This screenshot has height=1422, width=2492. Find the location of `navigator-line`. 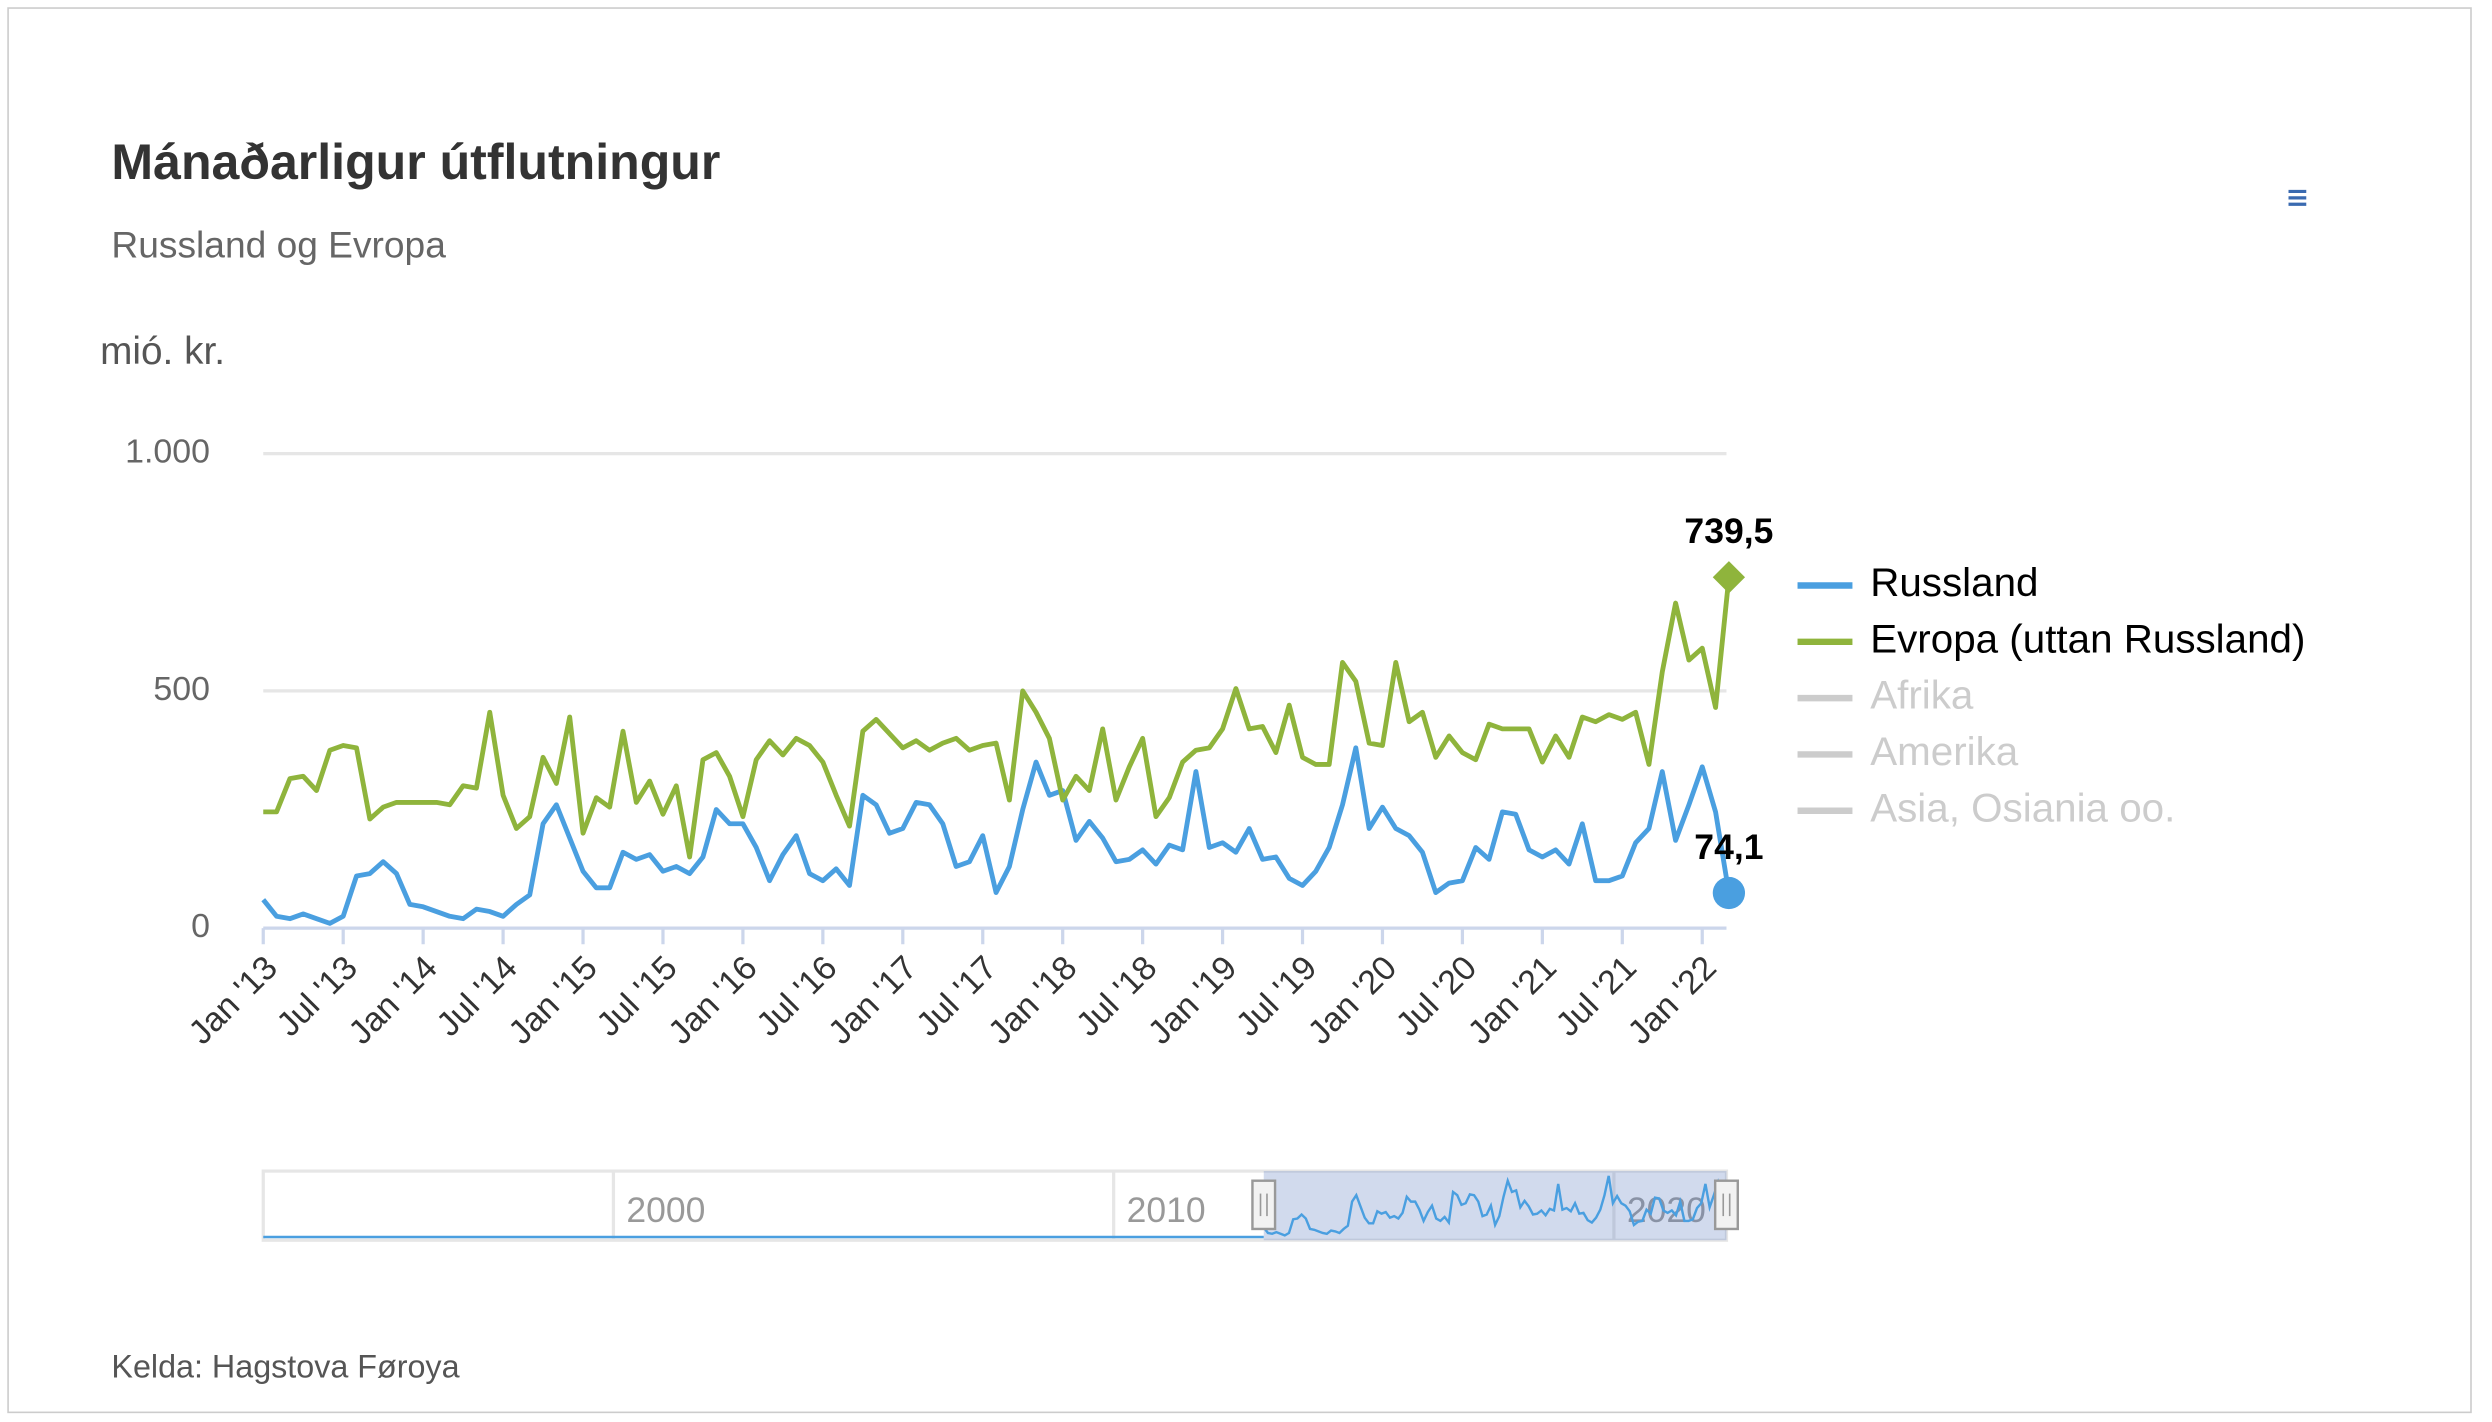

navigator-line is located at coordinates (1495, 1206).